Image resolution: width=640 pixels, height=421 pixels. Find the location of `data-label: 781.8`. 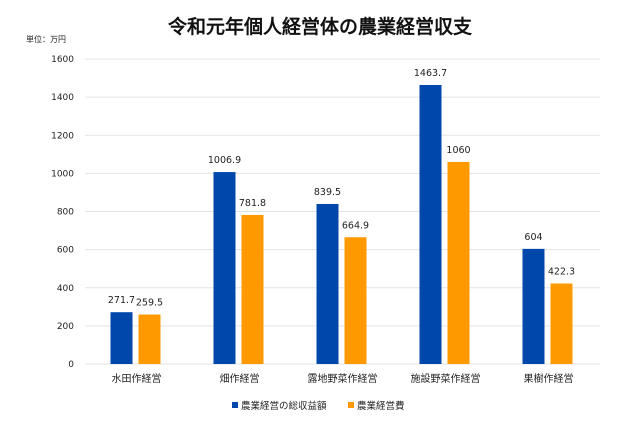

data-label: 781.8 is located at coordinates (252, 203).